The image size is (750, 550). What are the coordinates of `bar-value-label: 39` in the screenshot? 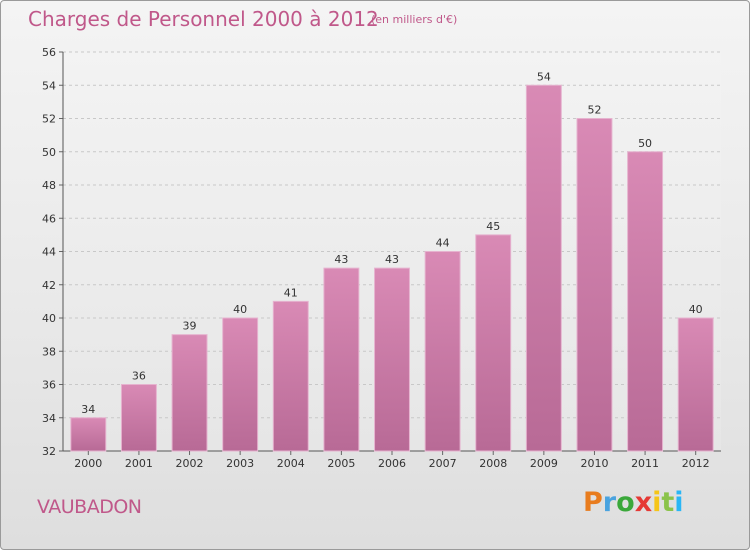 It's located at (190, 326).